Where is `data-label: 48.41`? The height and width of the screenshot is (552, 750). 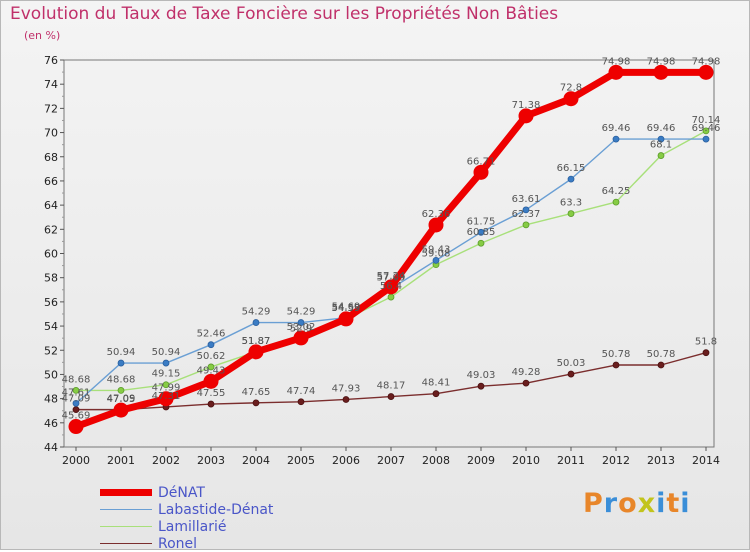 data-label: 48.41 is located at coordinates (436, 383).